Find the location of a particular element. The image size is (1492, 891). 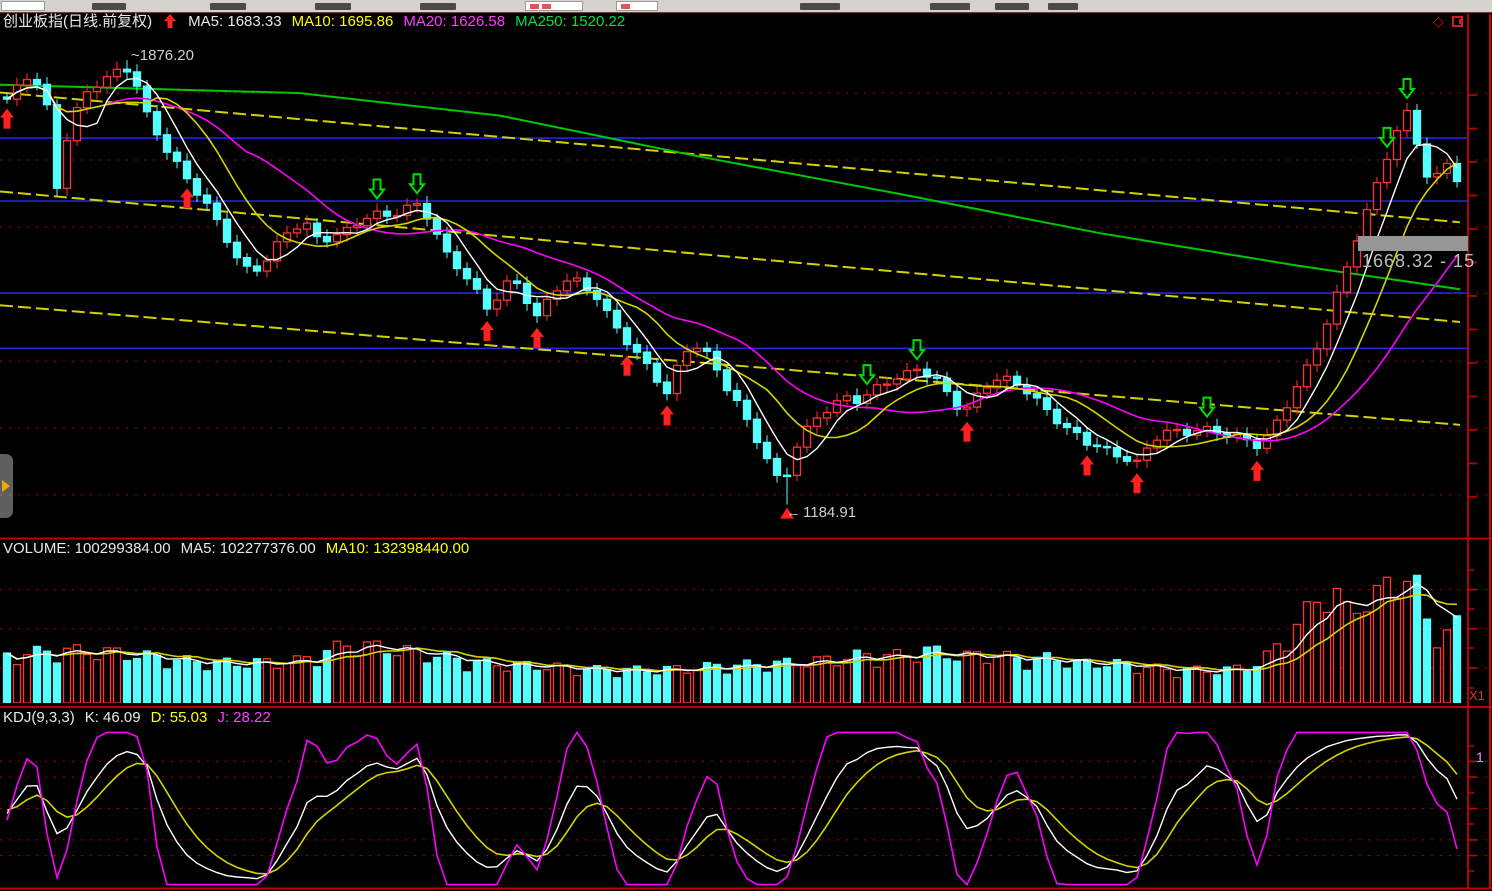

volume-bars is located at coordinates (732, 638).